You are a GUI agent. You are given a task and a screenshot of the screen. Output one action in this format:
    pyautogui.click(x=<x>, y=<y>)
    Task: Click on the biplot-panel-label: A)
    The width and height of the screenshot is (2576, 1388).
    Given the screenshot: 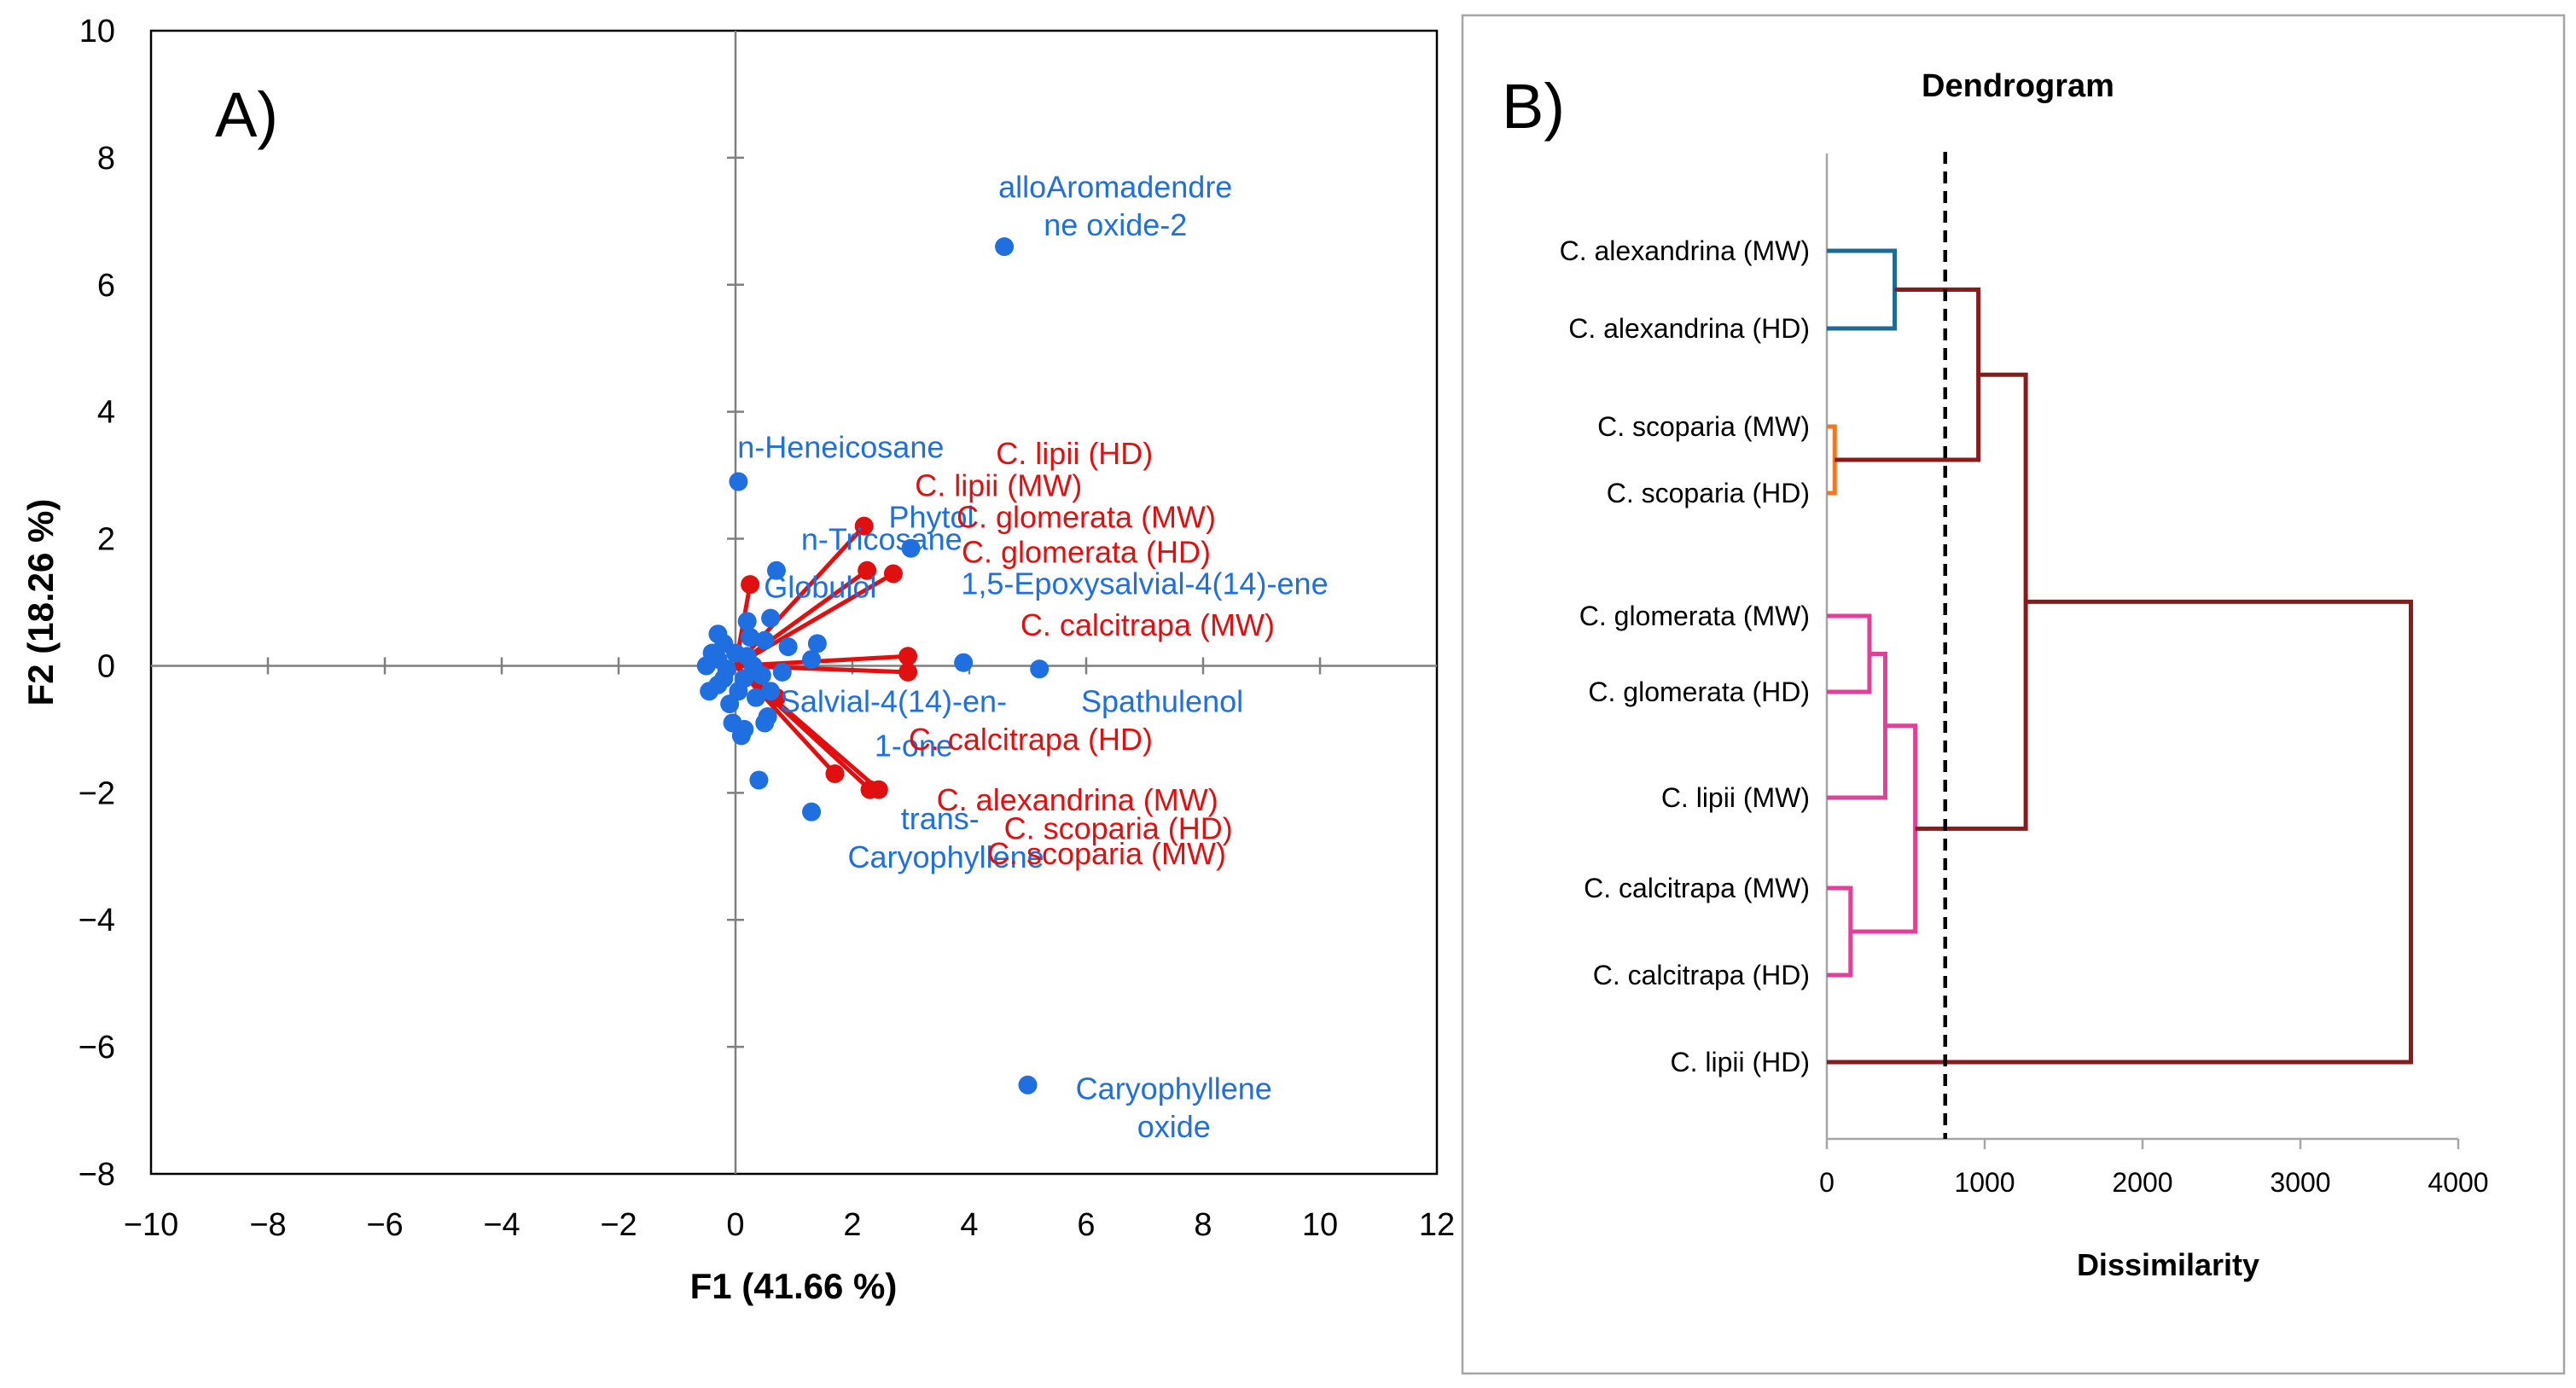 What is the action you would take?
    pyautogui.click(x=246, y=114)
    